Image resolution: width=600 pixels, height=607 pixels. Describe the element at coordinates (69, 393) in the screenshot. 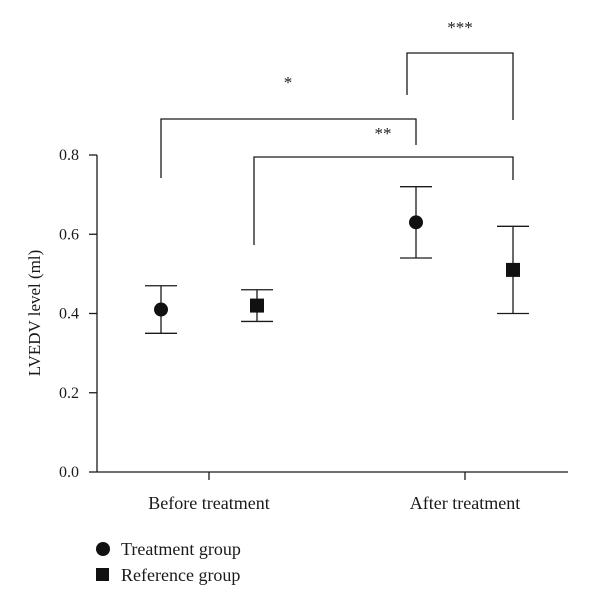

I see `y-tick-label-1: 0.2` at that location.